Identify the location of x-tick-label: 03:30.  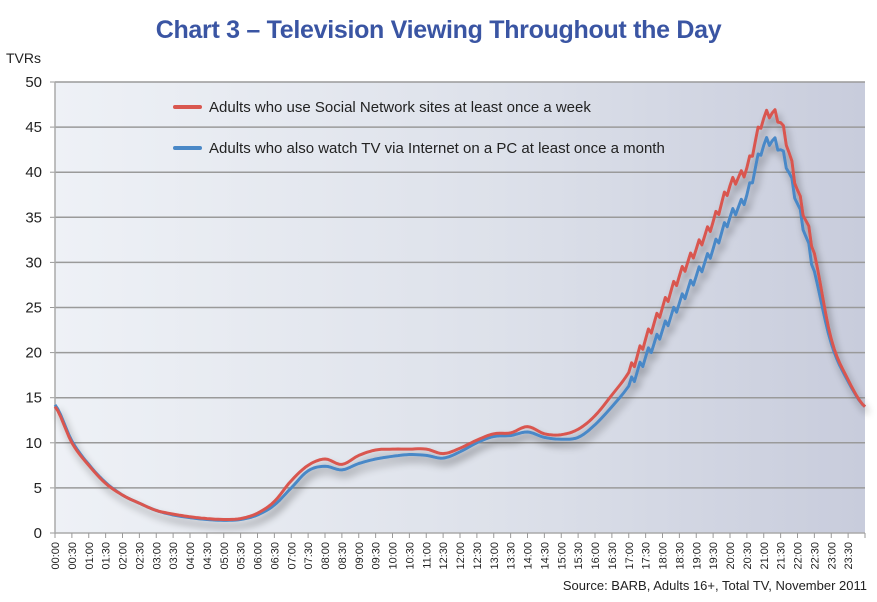
(174, 556).